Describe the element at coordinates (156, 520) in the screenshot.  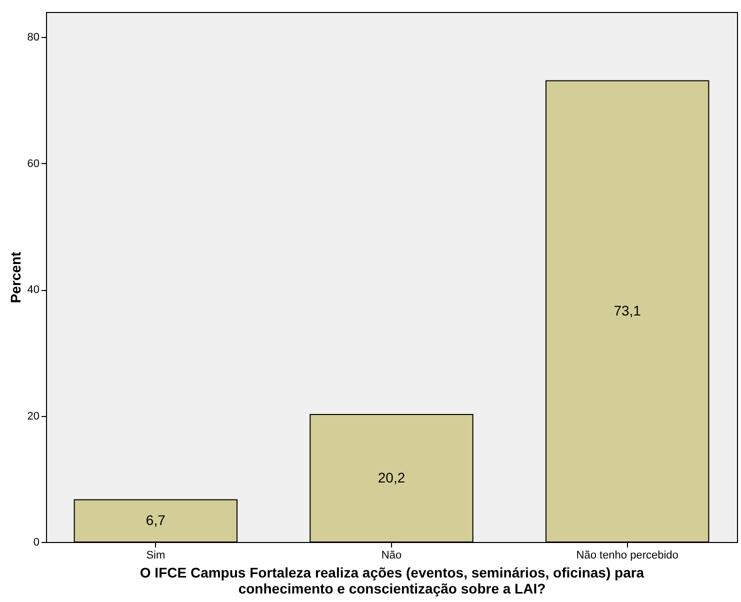
I see `data-label: 6,7` at that location.